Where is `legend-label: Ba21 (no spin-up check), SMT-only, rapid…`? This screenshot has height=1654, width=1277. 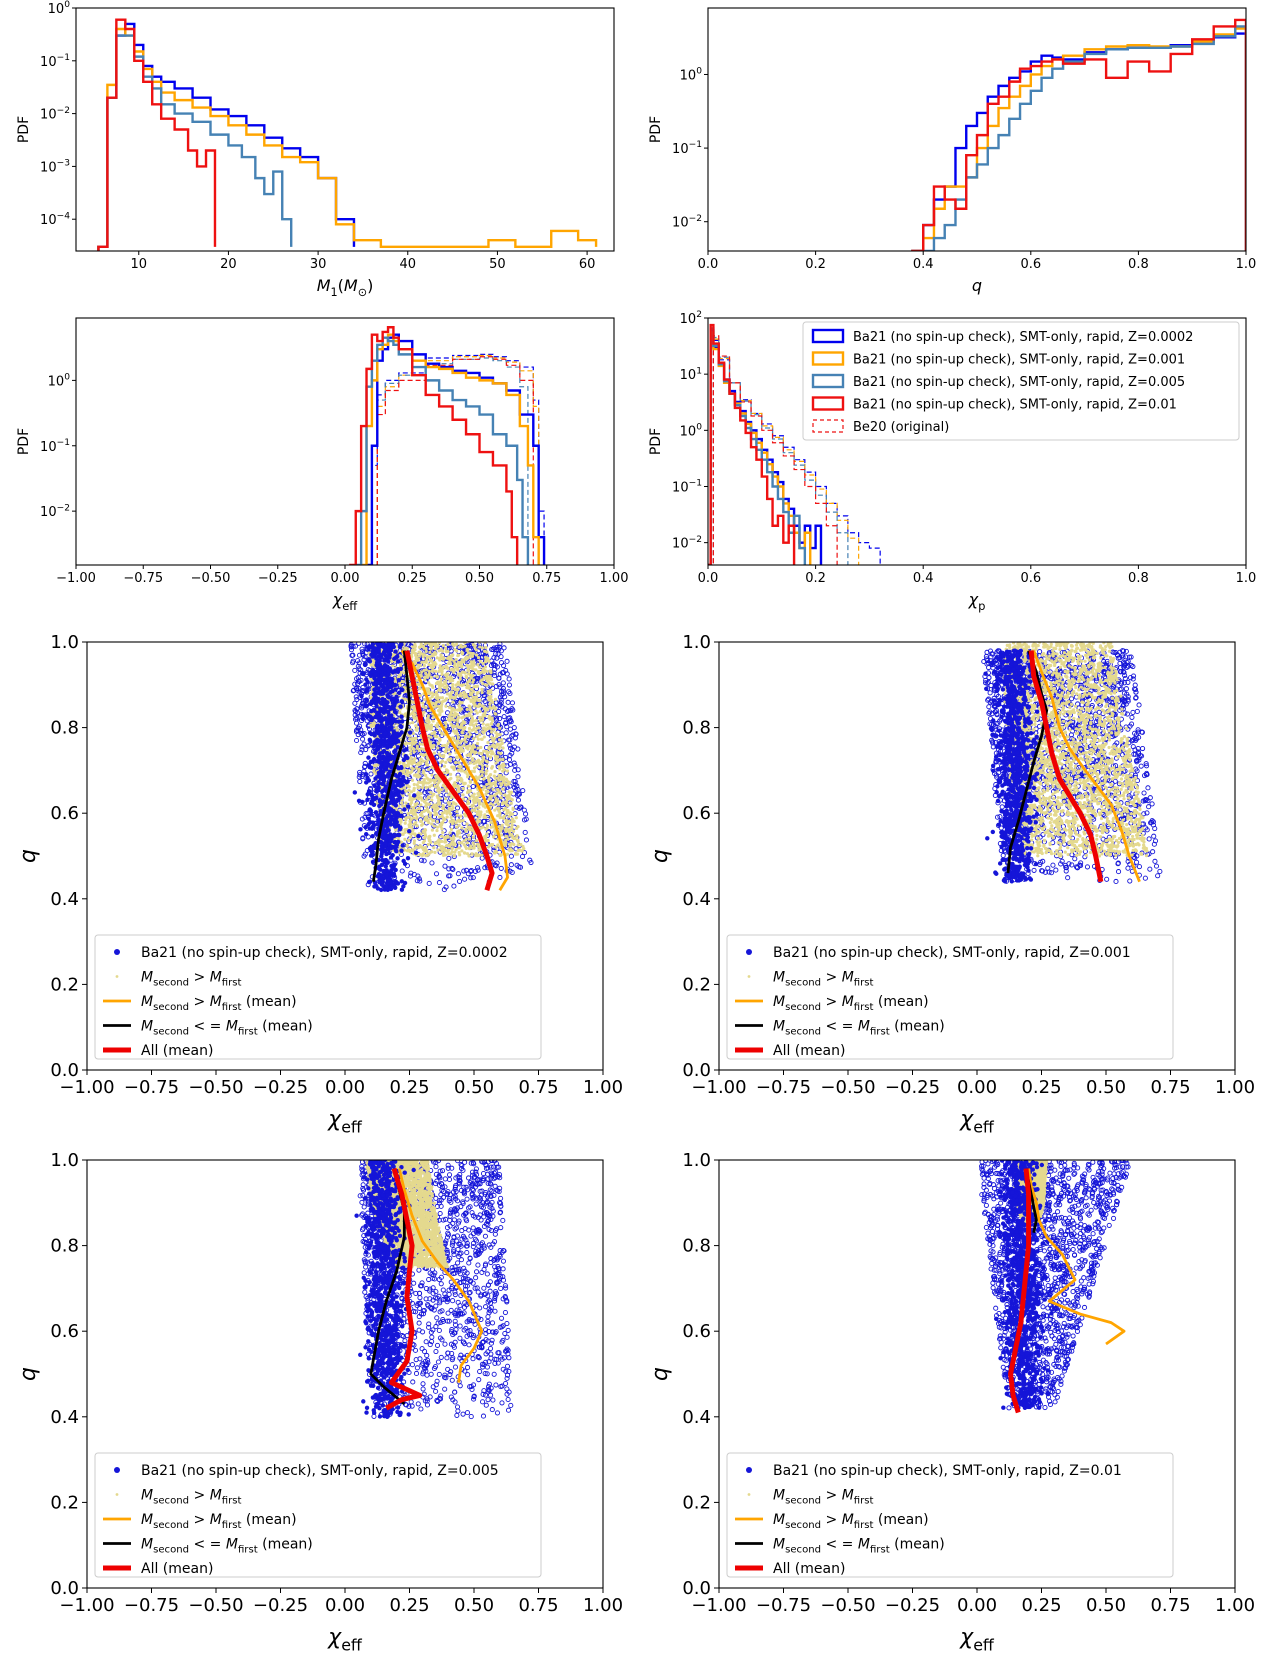 legend-label: Ba21 (no spin-up check), SMT-only, rapid… is located at coordinates (1019, 382).